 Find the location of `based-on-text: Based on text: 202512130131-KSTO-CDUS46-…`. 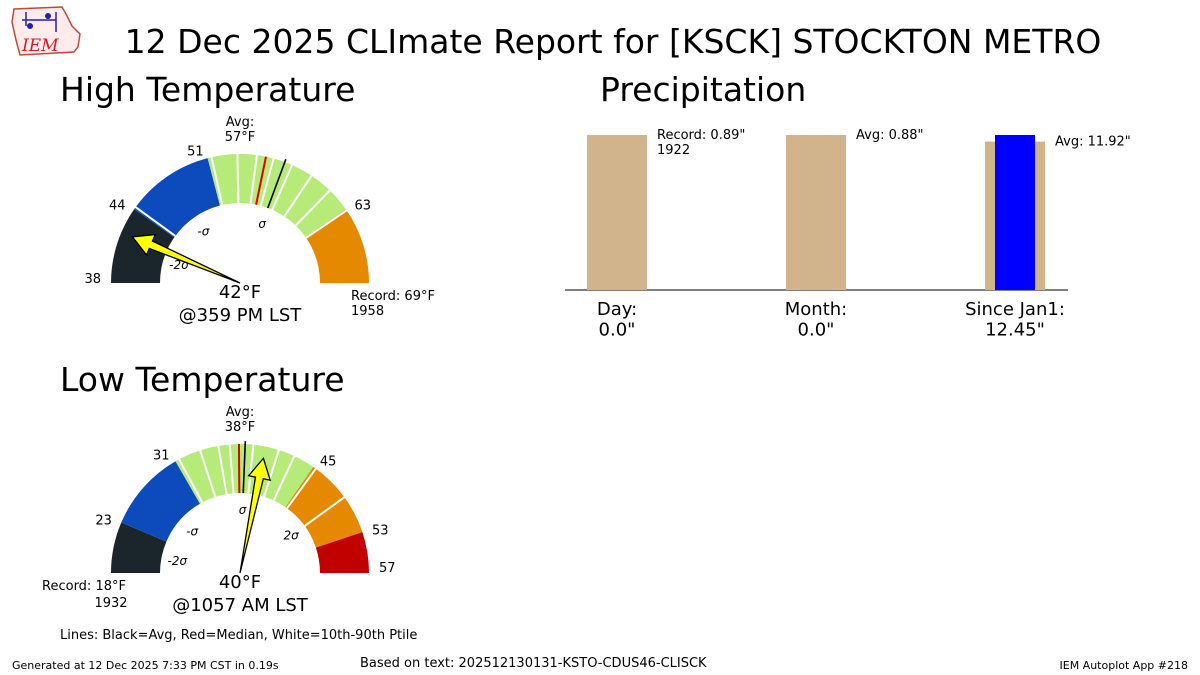

based-on-text: Based on text: 202512130131-KSTO-CDUS46-… is located at coordinates (533, 663).